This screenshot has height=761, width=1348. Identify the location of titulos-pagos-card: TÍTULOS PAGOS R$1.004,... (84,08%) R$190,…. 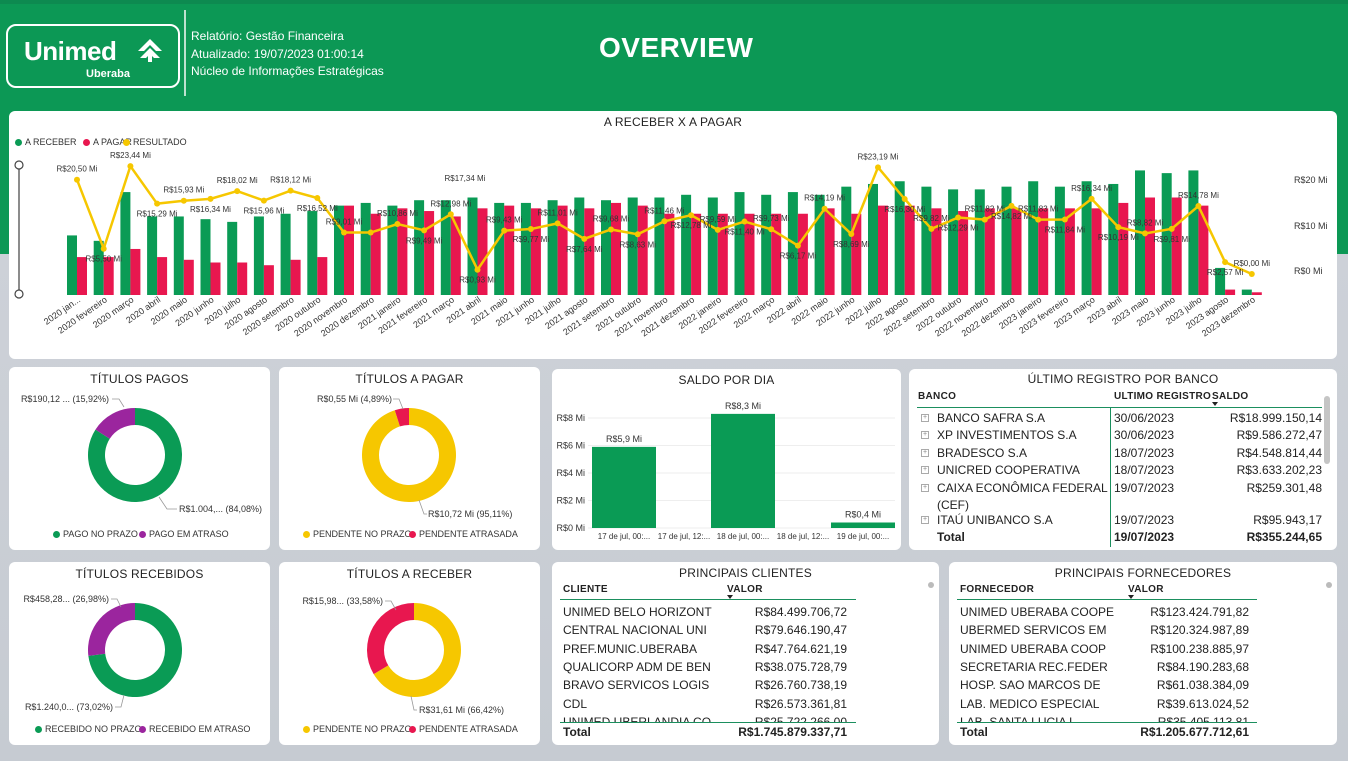
(139, 458).